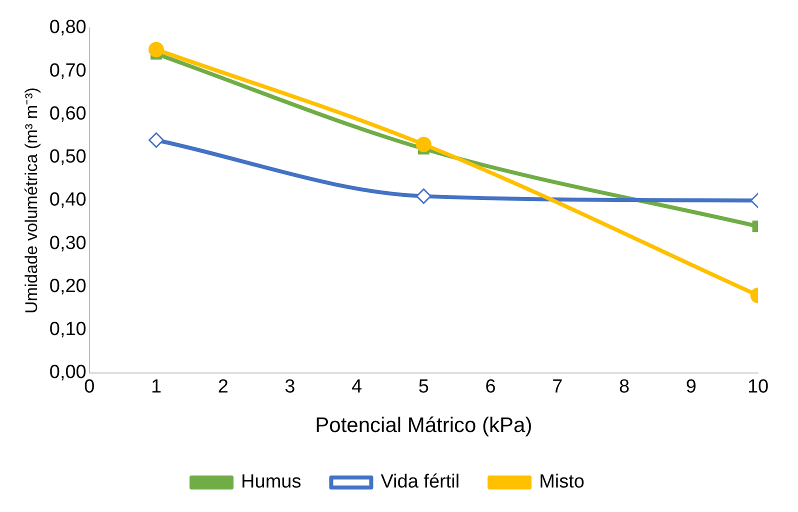 Image resolution: width=798 pixels, height=512 pixels. Describe the element at coordinates (31, 200) in the screenshot. I see `y-axis-title: Umidade volumétrica (m³ m⁻³)` at that location.